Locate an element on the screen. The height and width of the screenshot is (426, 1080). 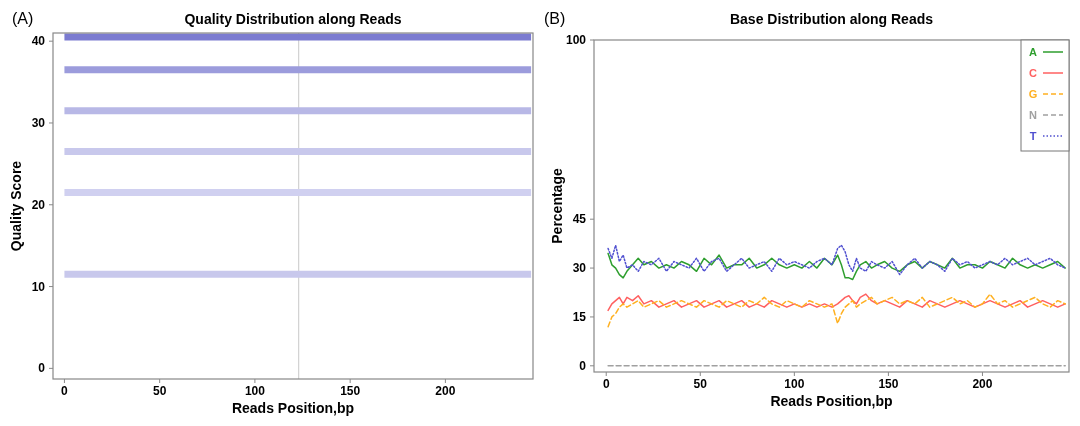
text: (B) is located at coordinates (555, 18).